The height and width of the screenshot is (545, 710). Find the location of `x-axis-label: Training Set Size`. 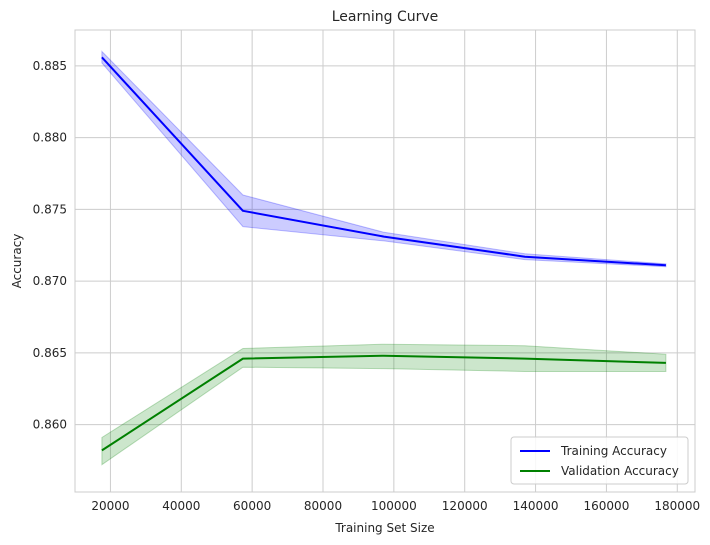

x-axis-label: Training Set Size is located at coordinates (384, 528).